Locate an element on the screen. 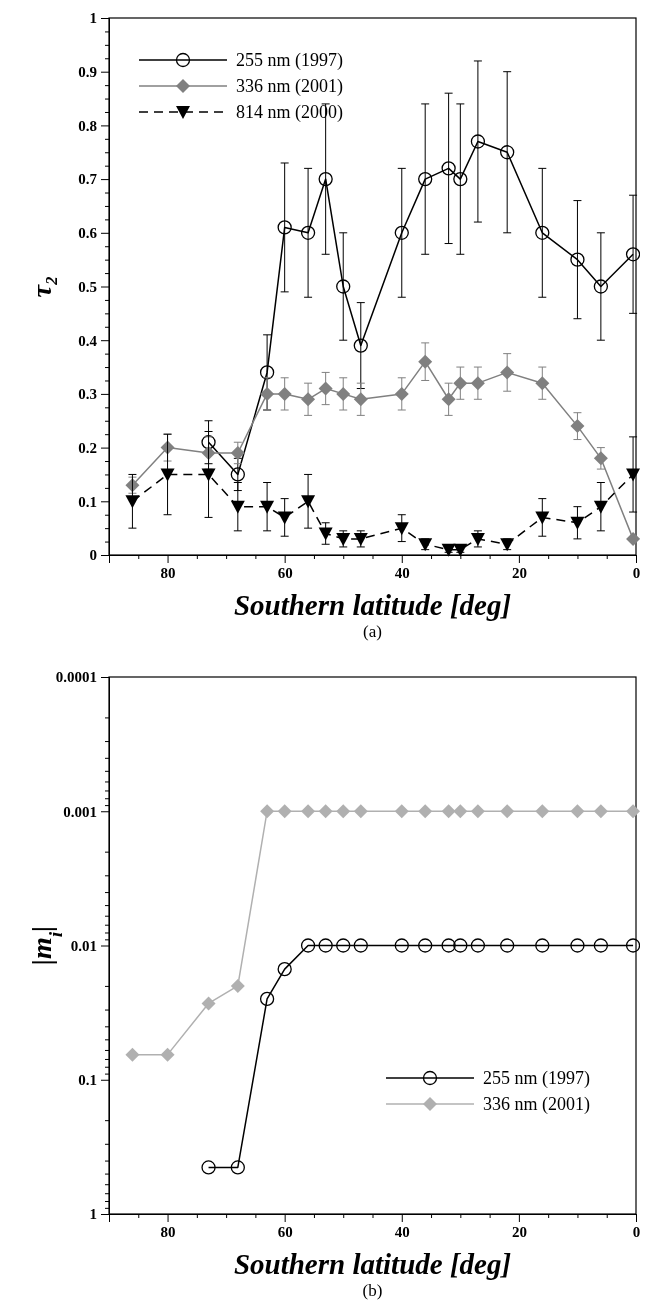 The width and height of the screenshot is (648, 1306). y-tick-label: 0.6 is located at coordinates (88, 233).